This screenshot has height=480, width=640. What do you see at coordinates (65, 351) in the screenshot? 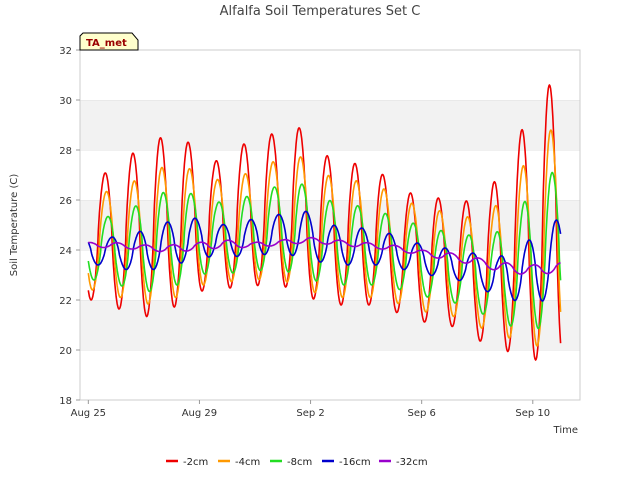
I see `y-tick-label: 20` at bounding box center [65, 351].